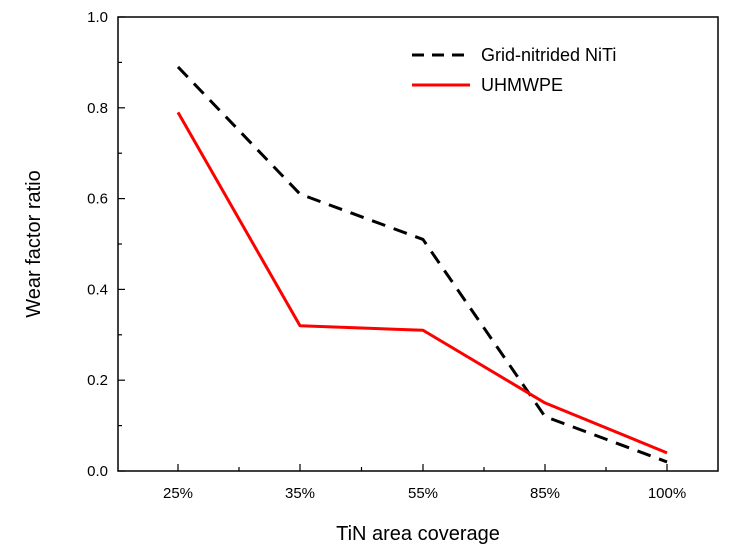  I want to click on y-axis: 0.0 0.2 0.4 0.6 0.8 1.0, so click(106, 244).